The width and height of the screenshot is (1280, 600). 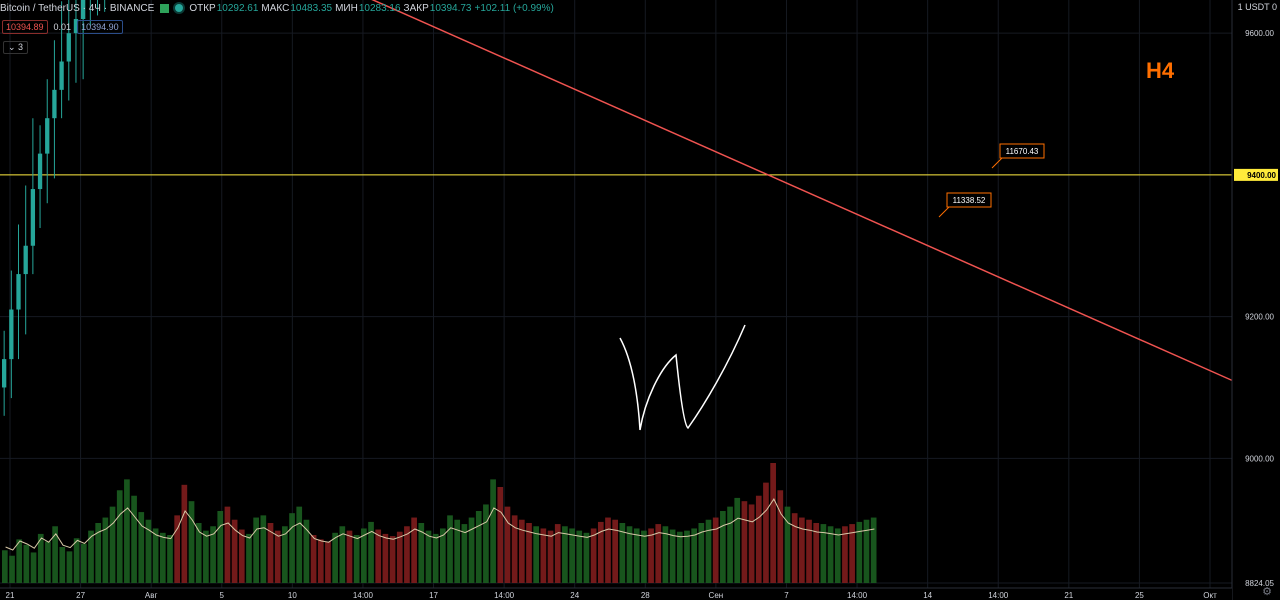 What do you see at coordinates (1259, 33) in the screenshot?
I see `price-tick-label: 9600.00` at bounding box center [1259, 33].